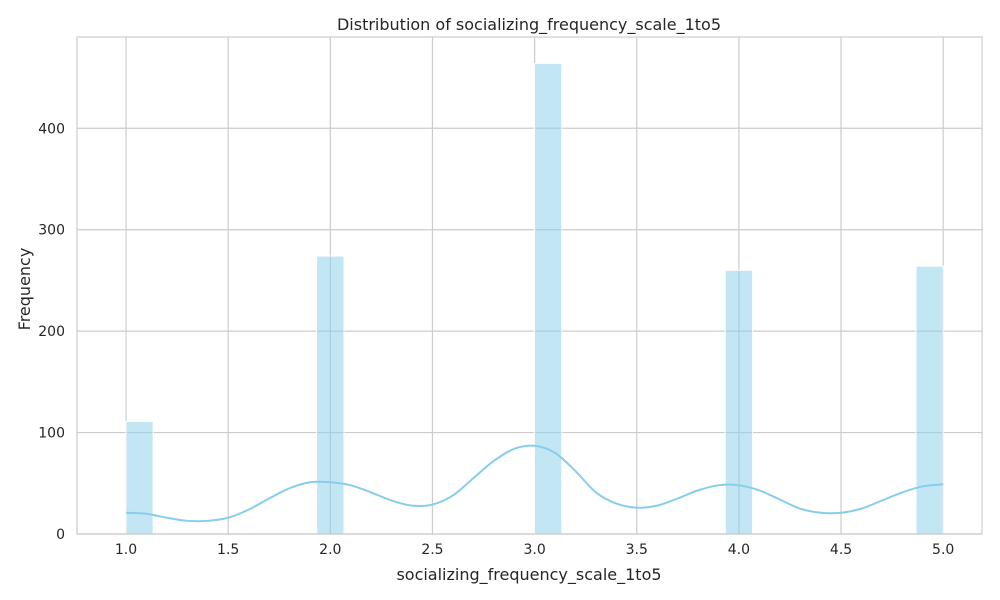  What do you see at coordinates (51, 129) in the screenshot?
I see `y-tick-label-400: 400` at bounding box center [51, 129].